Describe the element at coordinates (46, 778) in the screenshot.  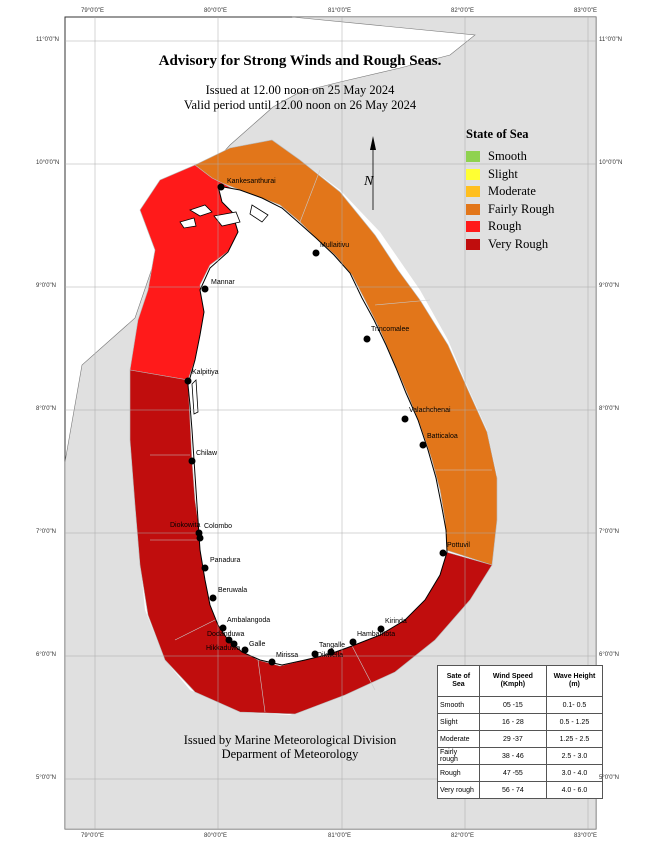
I see `latitude-tick-left: 5°0'0"N` at that location.